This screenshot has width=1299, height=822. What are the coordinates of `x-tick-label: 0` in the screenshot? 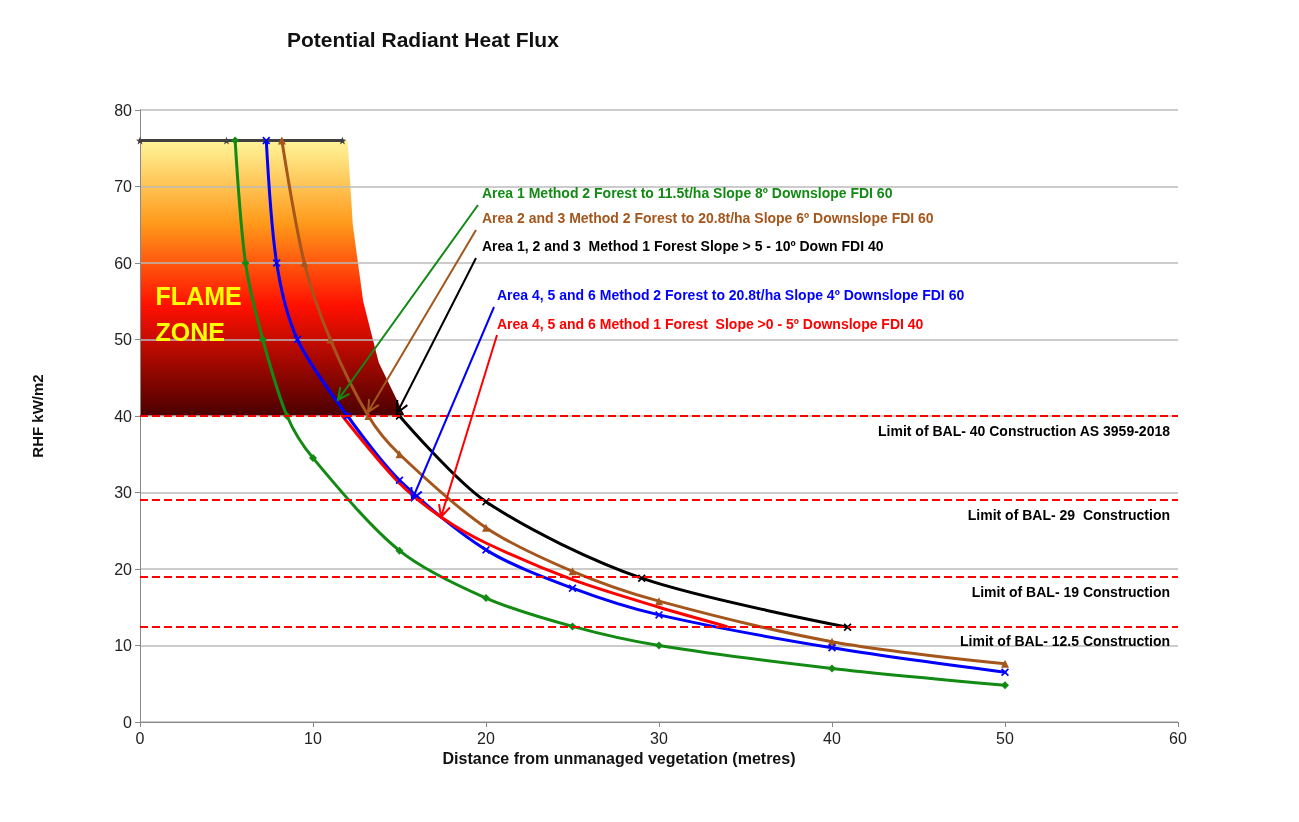 It's located at (140, 738).